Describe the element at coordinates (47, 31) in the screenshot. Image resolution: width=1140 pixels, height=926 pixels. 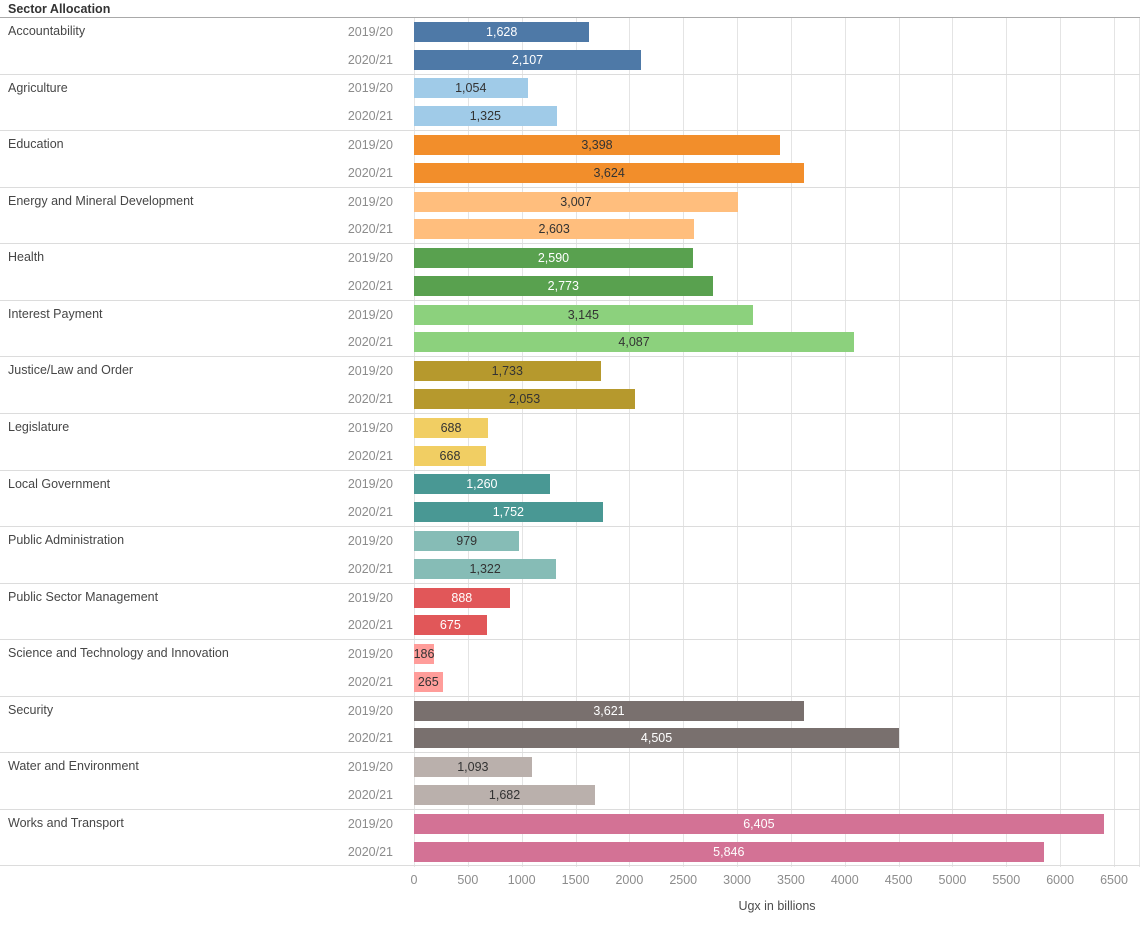
I see `sector-label: Accountability` at that location.